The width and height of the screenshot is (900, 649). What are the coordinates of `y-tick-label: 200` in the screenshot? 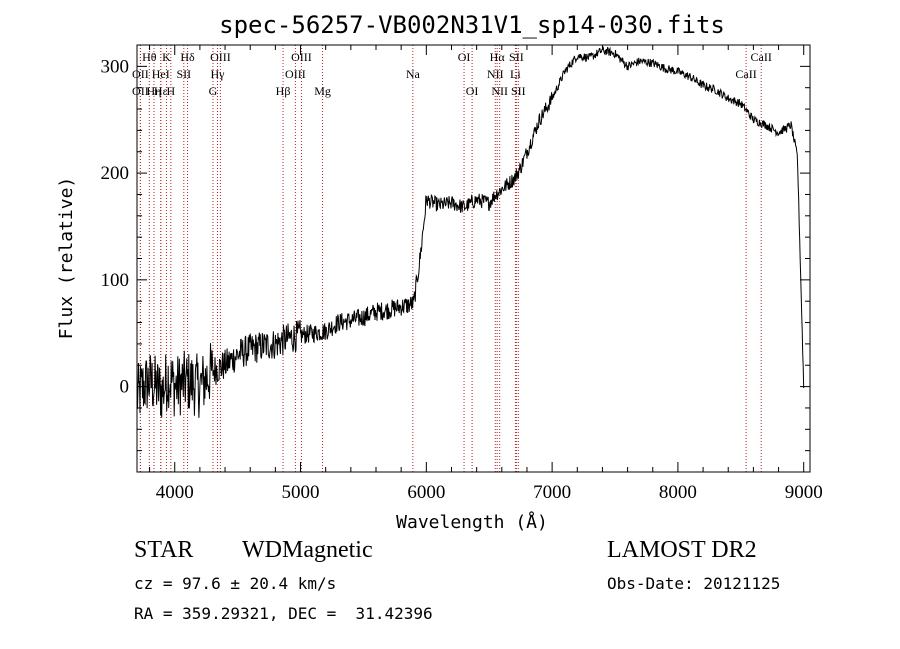 It's located at (115, 173).